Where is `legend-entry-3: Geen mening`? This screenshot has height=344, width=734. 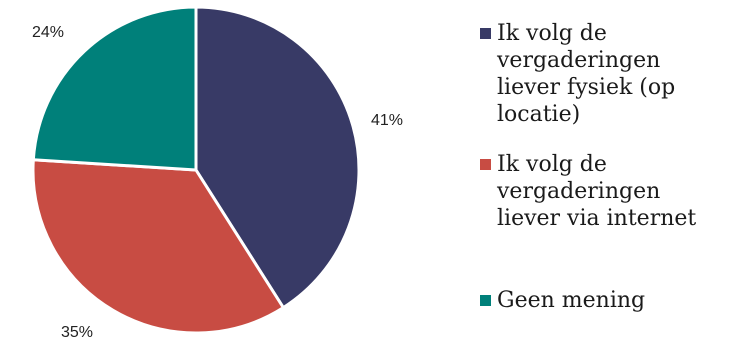
legend-entry-3: Geen mening is located at coordinates (562, 300).